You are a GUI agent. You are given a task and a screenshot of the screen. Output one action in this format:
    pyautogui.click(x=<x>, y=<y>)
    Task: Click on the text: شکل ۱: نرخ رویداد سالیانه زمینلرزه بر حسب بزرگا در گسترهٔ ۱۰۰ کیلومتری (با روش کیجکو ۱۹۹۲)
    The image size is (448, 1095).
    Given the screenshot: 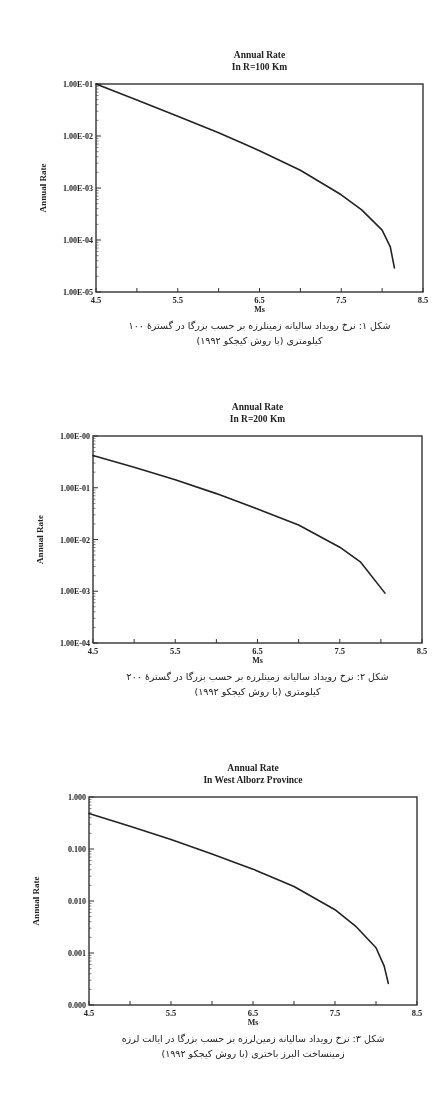 What is the action you would take?
    pyautogui.click(x=259, y=333)
    